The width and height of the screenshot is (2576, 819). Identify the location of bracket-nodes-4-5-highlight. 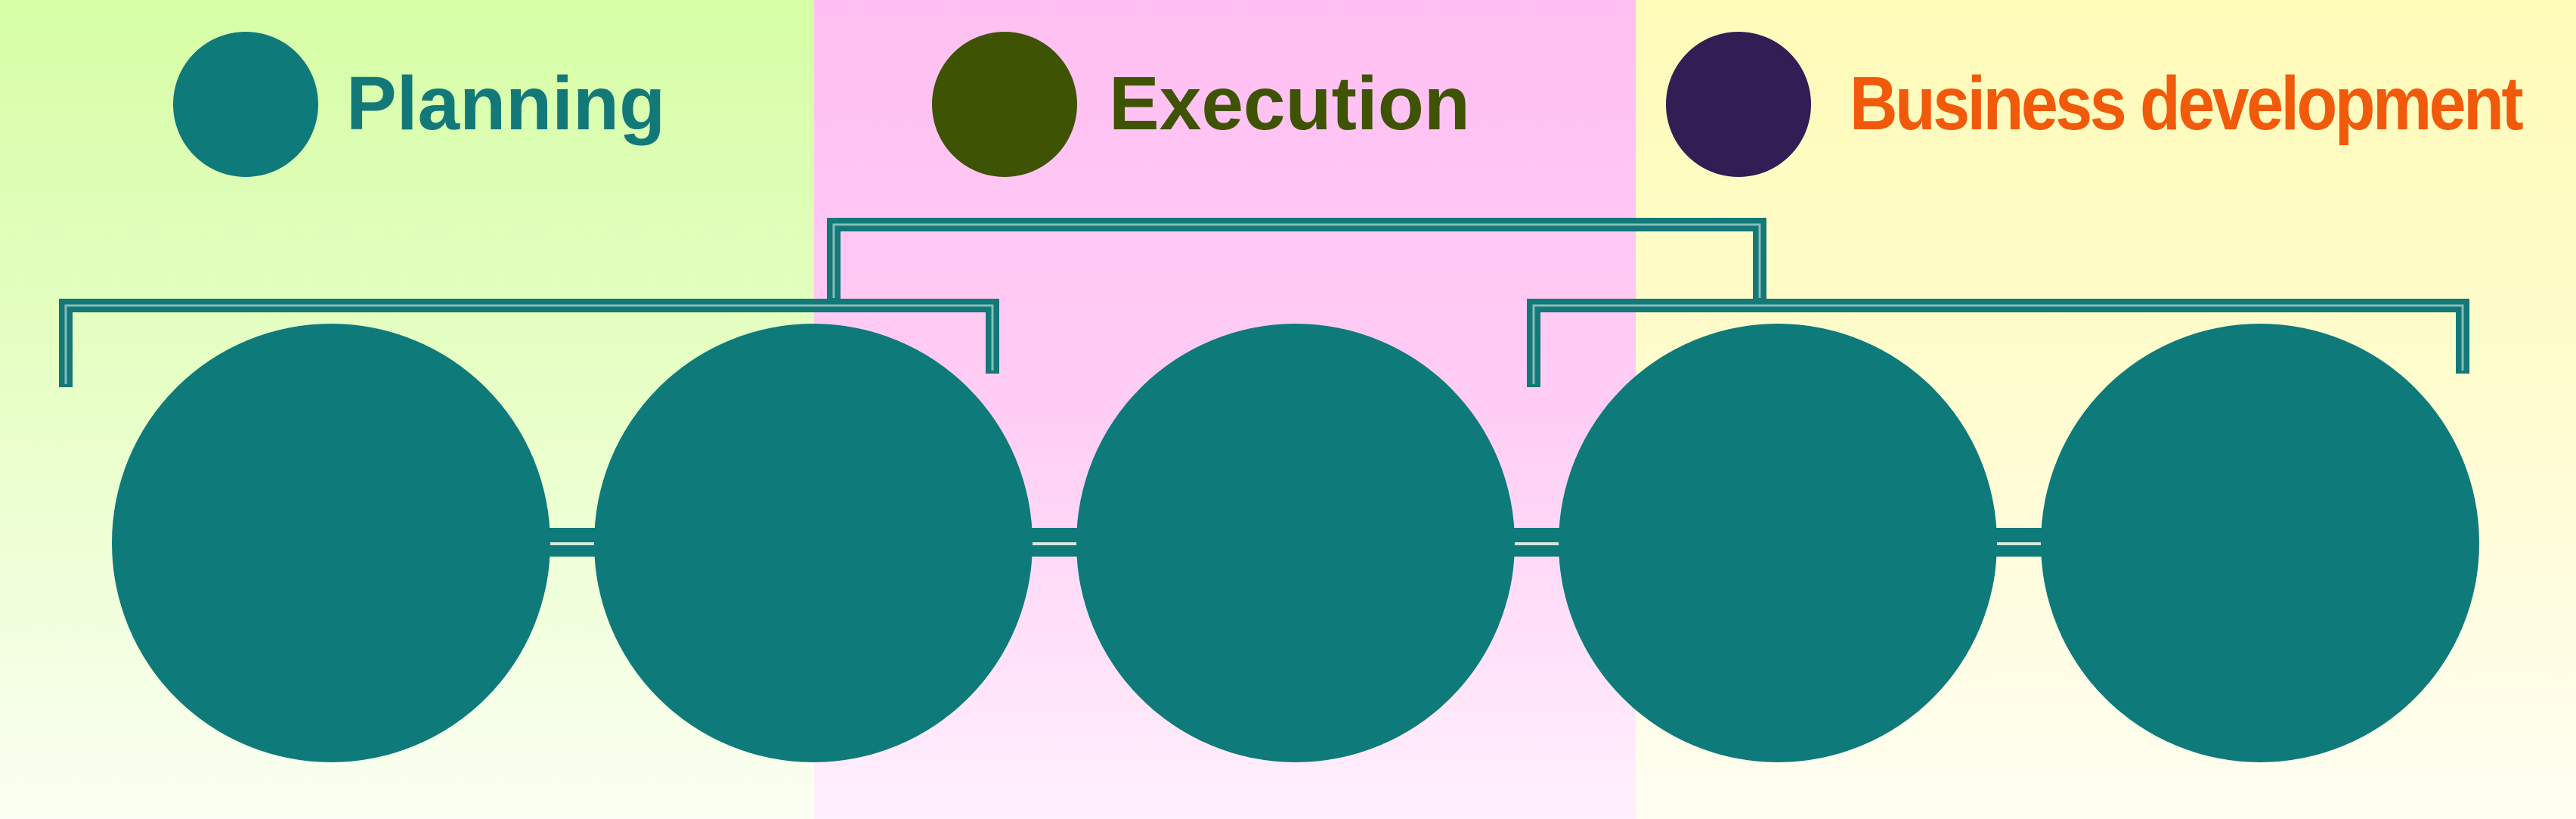
(1998, 344).